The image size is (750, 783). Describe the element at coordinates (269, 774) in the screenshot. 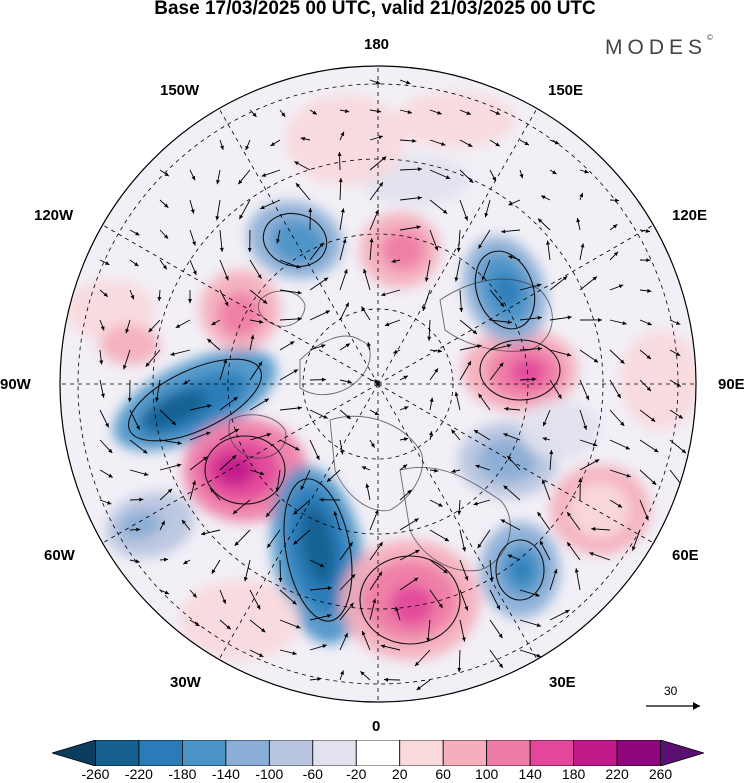

I see `colorbar-tick-label: -100` at that location.